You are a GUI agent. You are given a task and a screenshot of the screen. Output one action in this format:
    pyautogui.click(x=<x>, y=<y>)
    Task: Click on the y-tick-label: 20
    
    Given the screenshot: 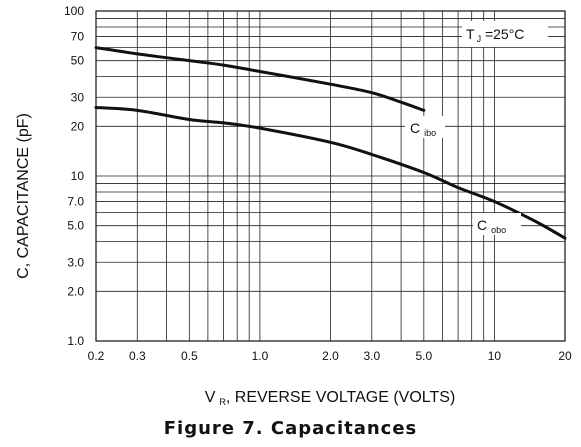 What is the action you would take?
    pyautogui.click(x=78, y=126)
    